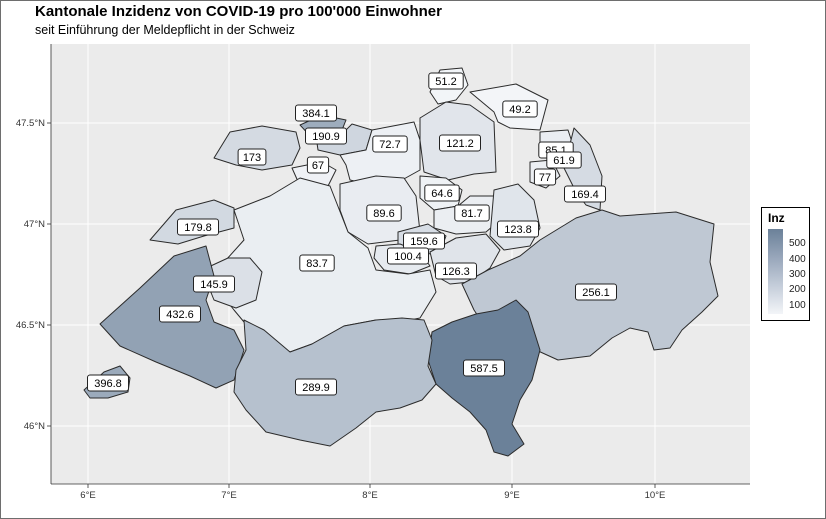 This screenshot has height=519, width=826. What do you see at coordinates (369, 495) in the screenshot?
I see `x-tick-label: 8°E` at bounding box center [369, 495].